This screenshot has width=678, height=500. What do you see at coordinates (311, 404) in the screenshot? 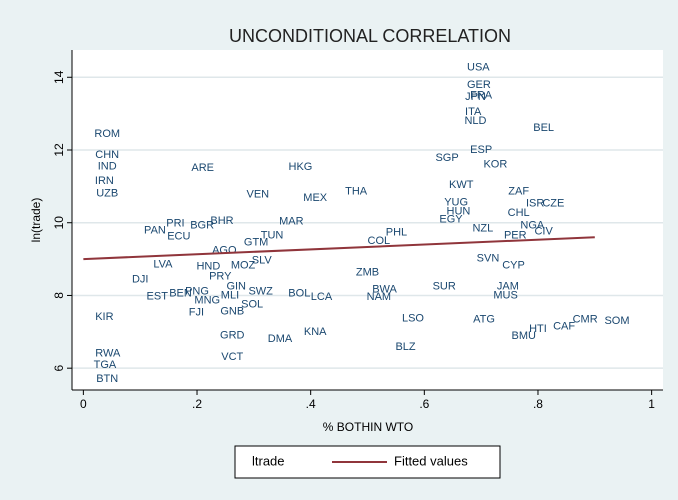
I see `x-tick-label: .4` at bounding box center [311, 404].